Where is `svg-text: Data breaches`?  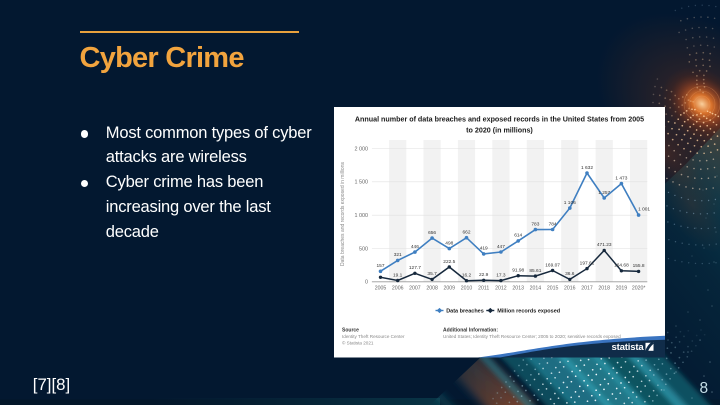 svg-text: Data breaches is located at coordinates (465, 312).